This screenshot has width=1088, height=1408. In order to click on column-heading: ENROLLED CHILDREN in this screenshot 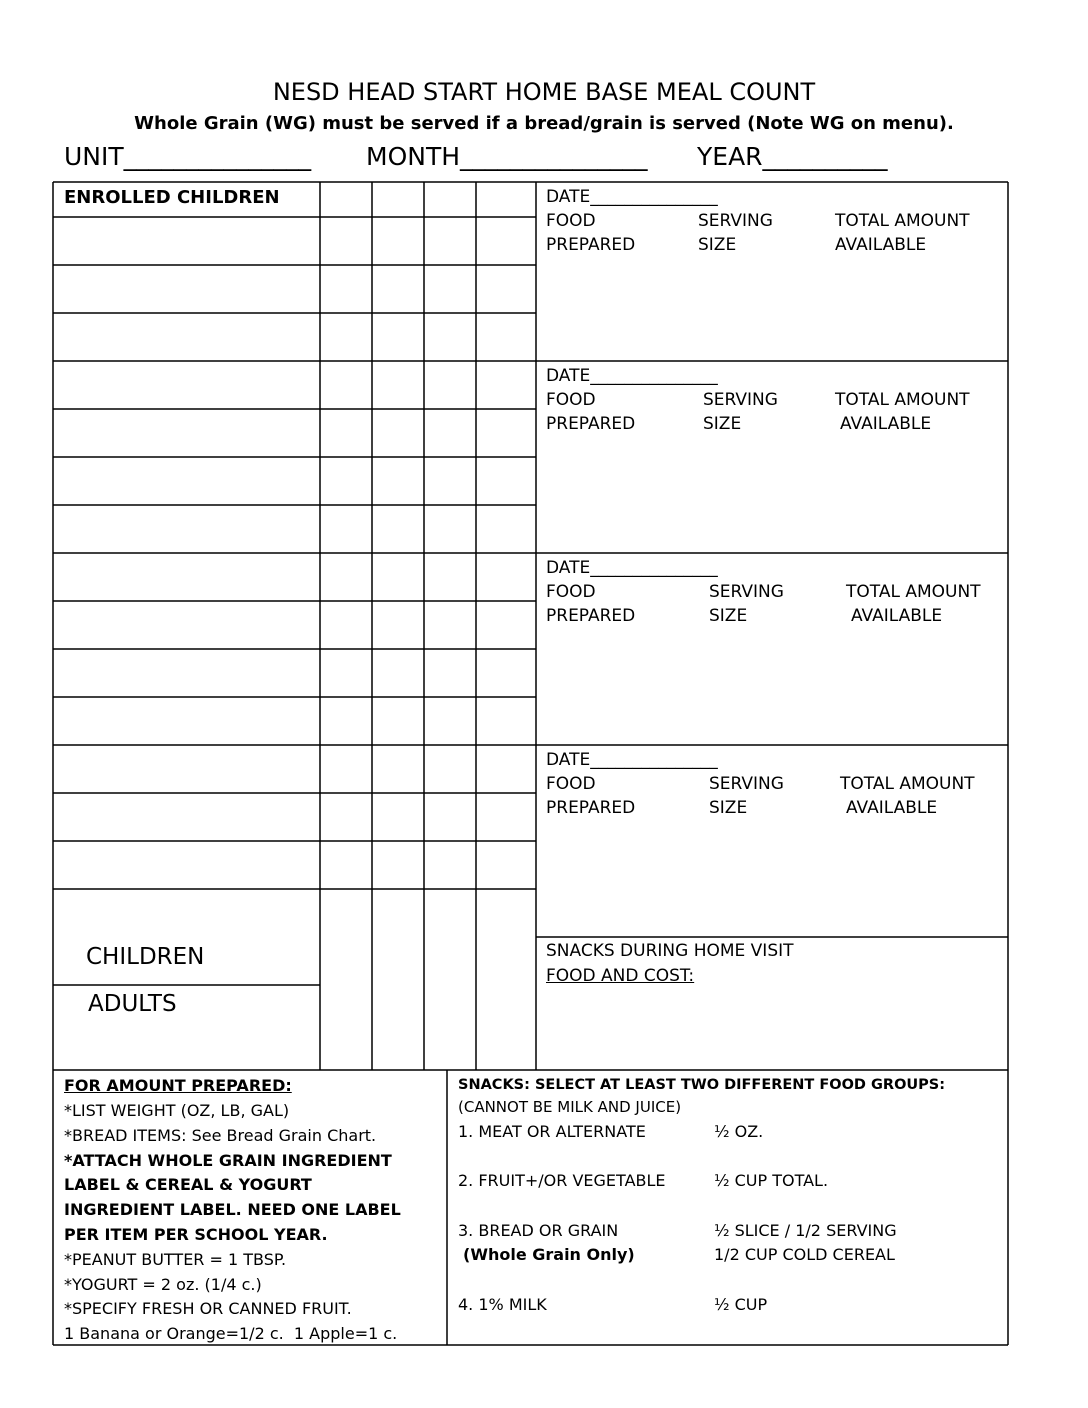, I will do `click(172, 197)`.